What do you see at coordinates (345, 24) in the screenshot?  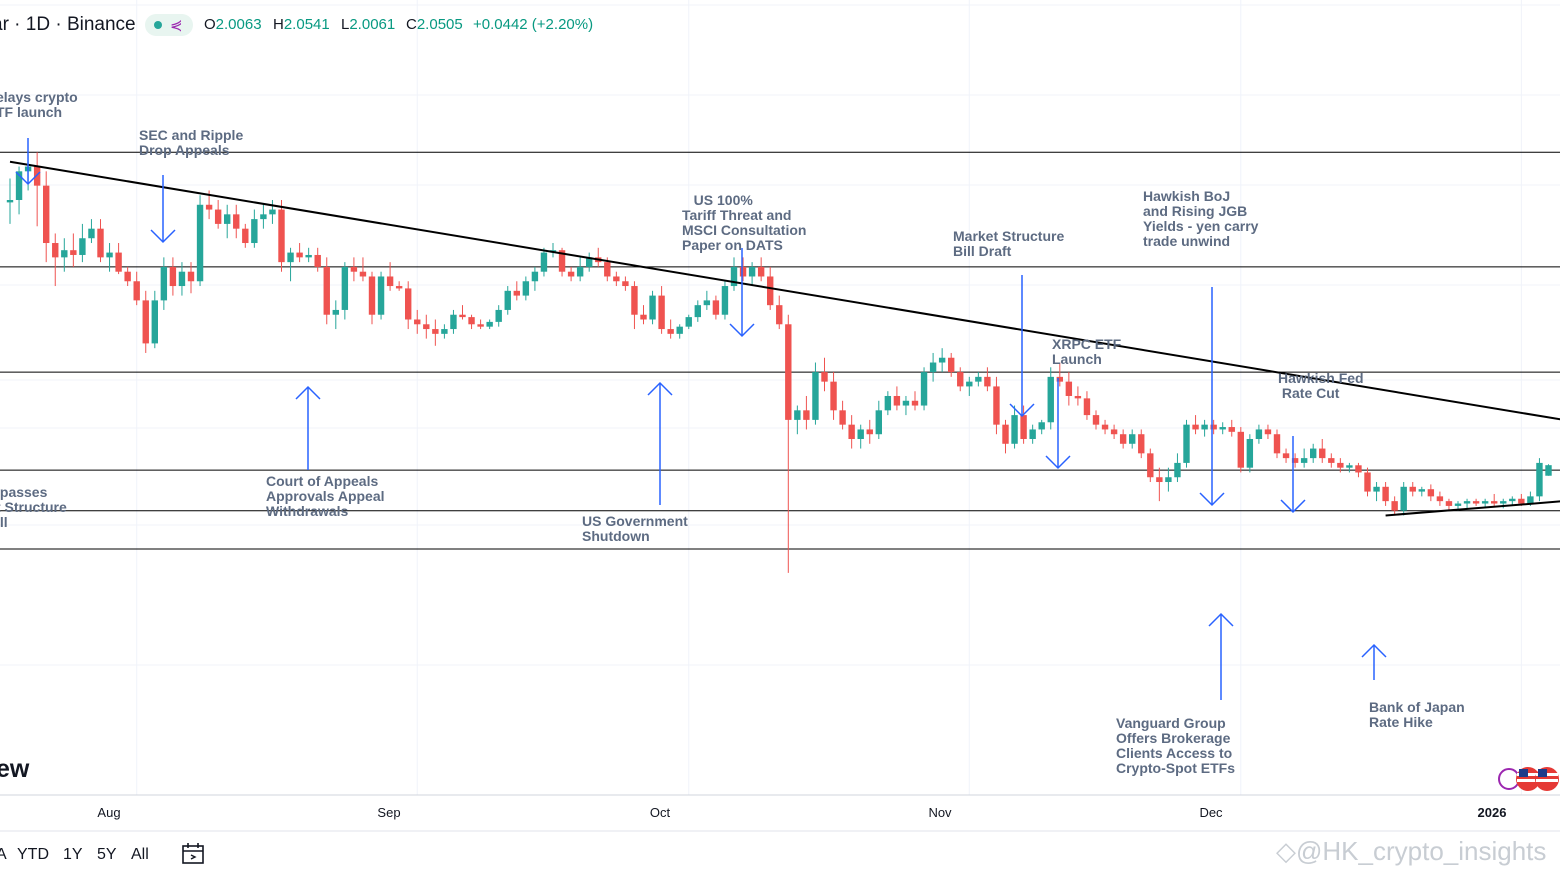 I see `low-label: L` at bounding box center [345, 24].